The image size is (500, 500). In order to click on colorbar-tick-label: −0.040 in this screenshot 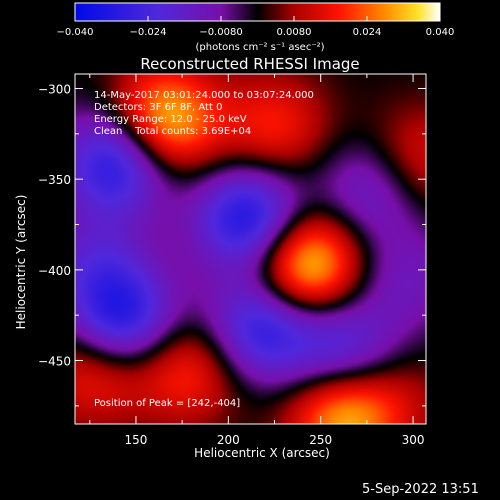, I will do `click(74, 32)`.